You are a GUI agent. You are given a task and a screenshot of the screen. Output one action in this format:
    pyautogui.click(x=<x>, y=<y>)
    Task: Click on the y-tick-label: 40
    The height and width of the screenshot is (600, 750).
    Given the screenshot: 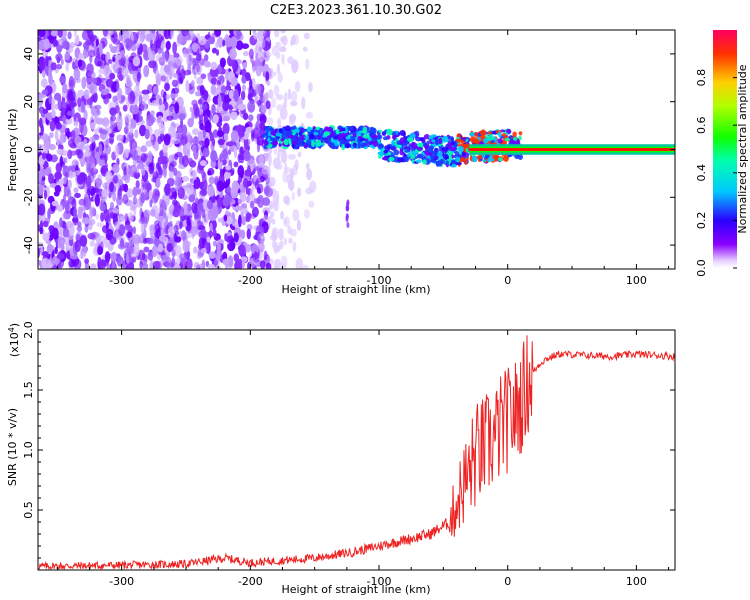 What is the action you would take?
    pyautogui.click(x=28, y=54)
    